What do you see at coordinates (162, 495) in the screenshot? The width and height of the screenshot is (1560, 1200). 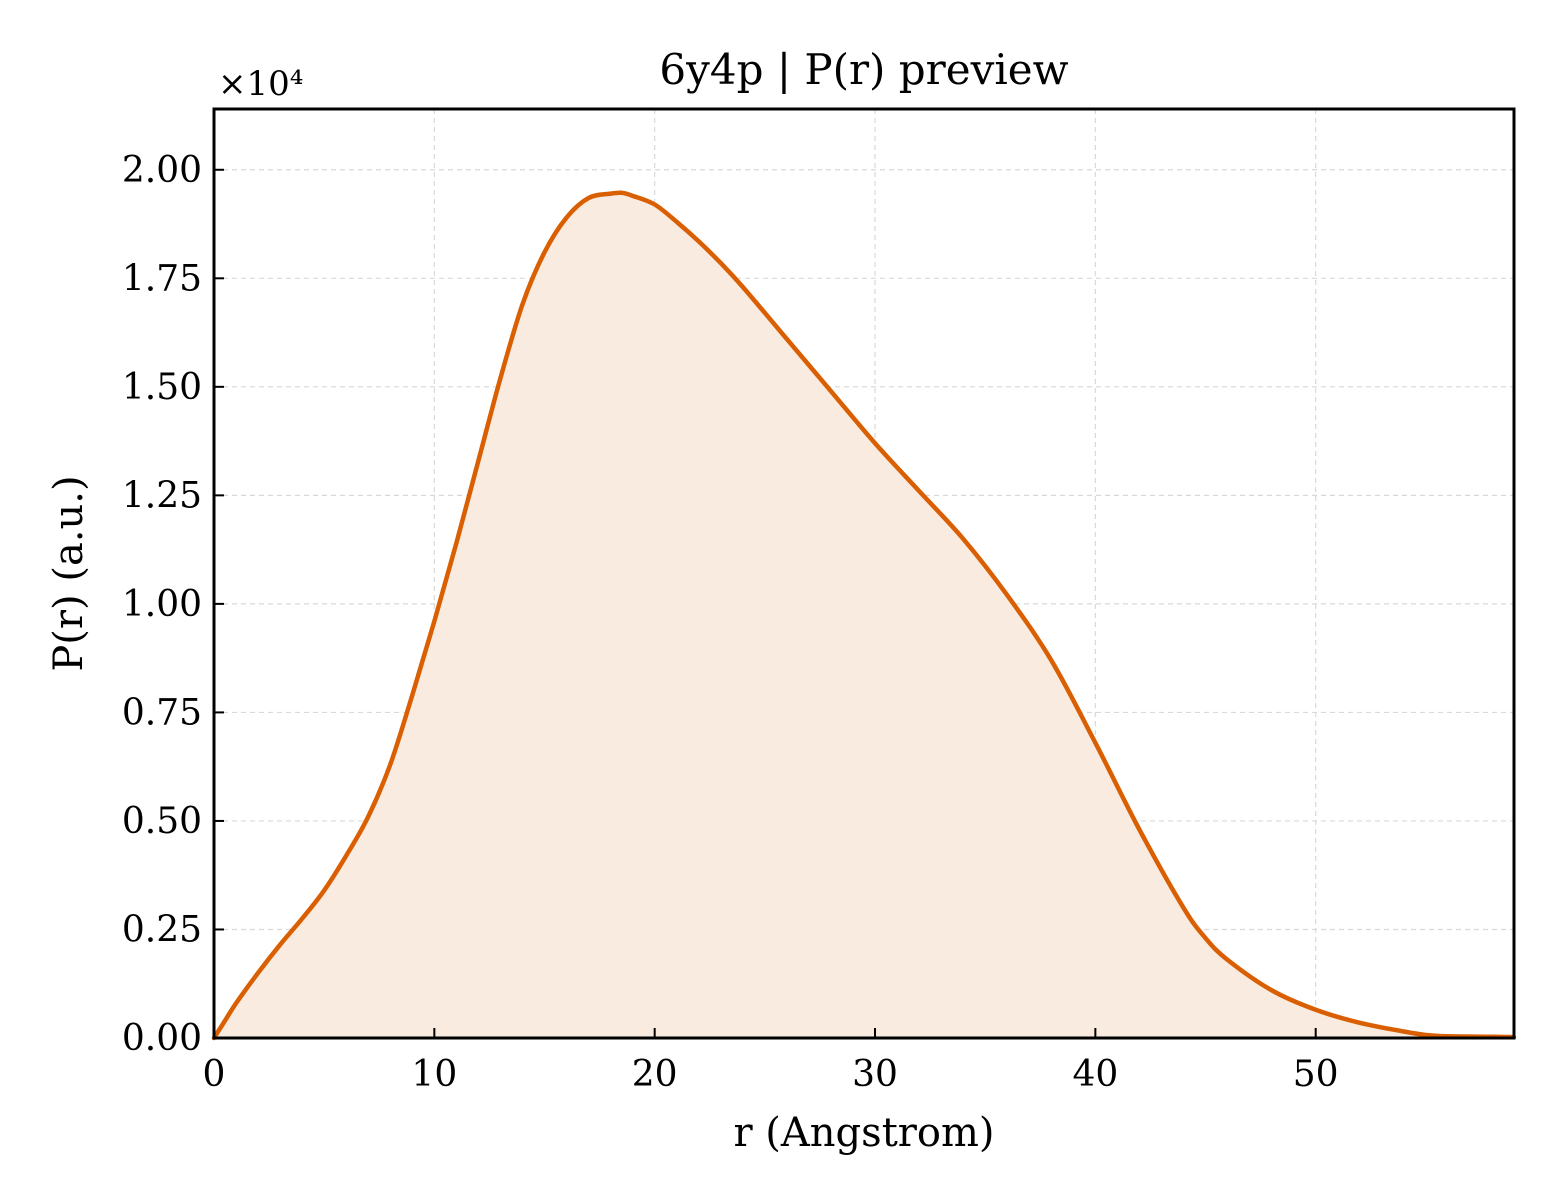 I see `y-tick-label: 1.25` at bounding box center [162, 495].